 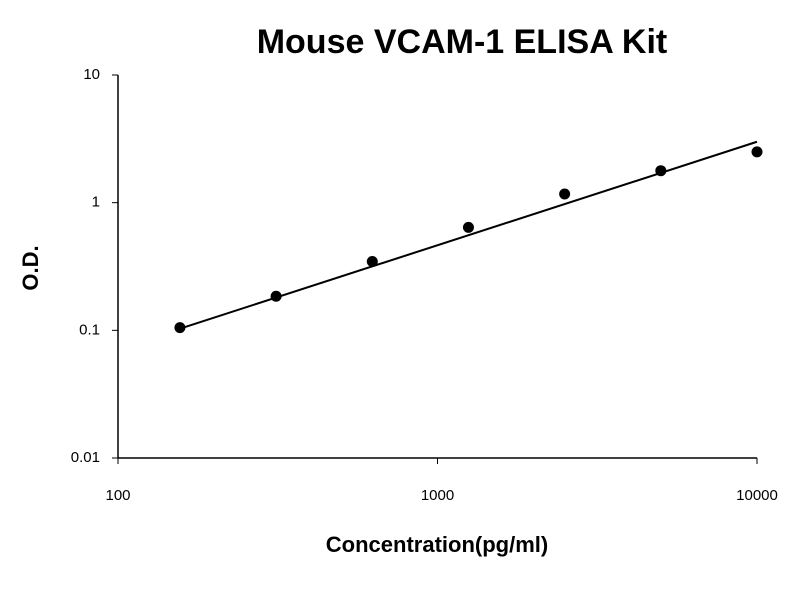 I want to click on y-tick-label: 10, so click(x=91, y=74).